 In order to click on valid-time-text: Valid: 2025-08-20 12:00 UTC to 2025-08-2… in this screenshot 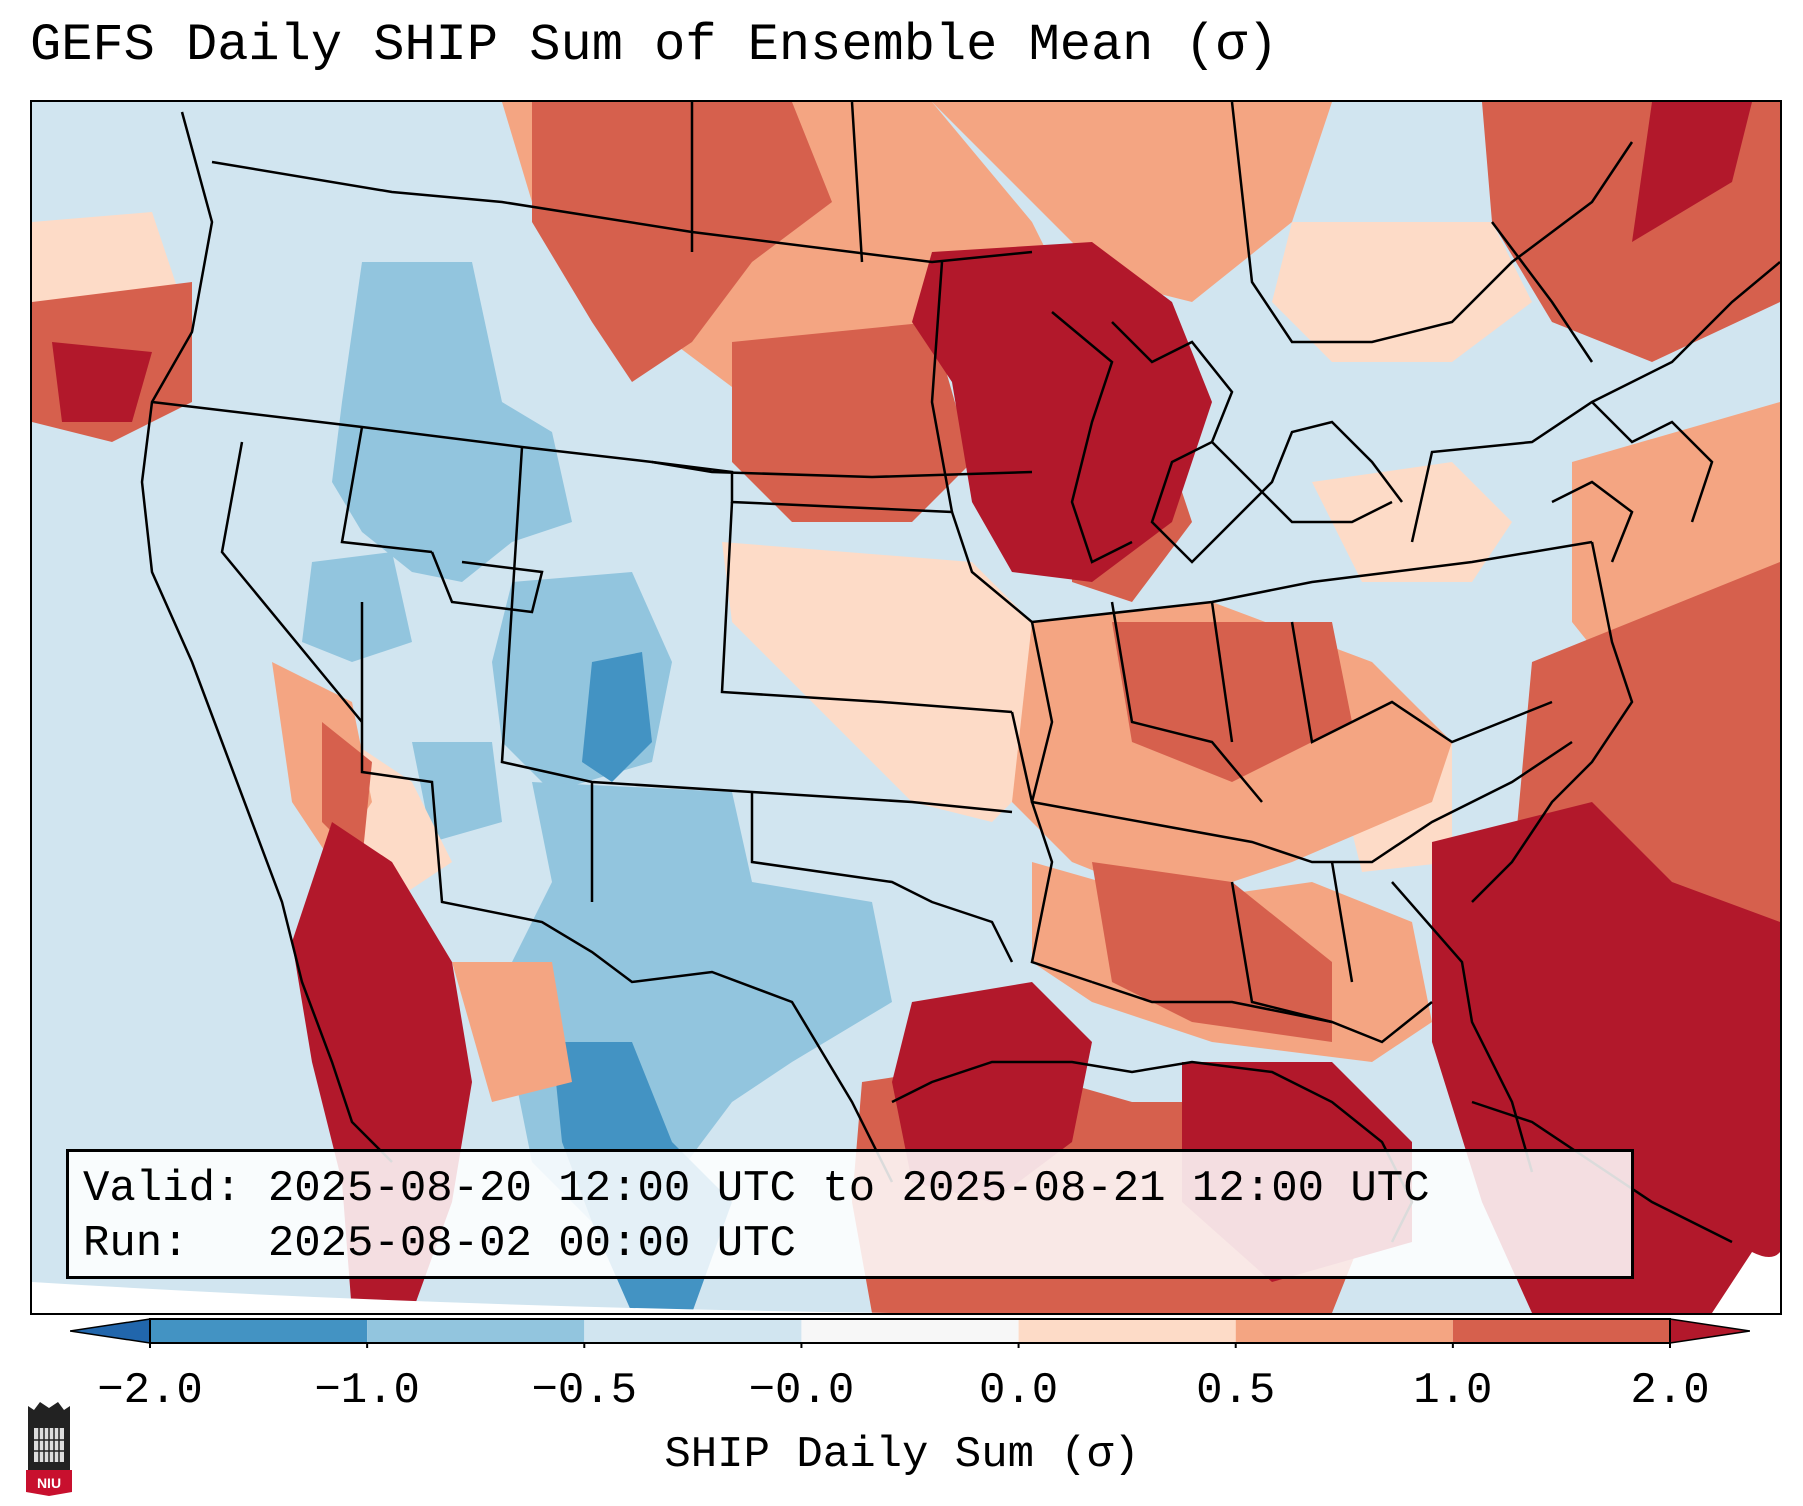, I will do `click(756, 1189)`.